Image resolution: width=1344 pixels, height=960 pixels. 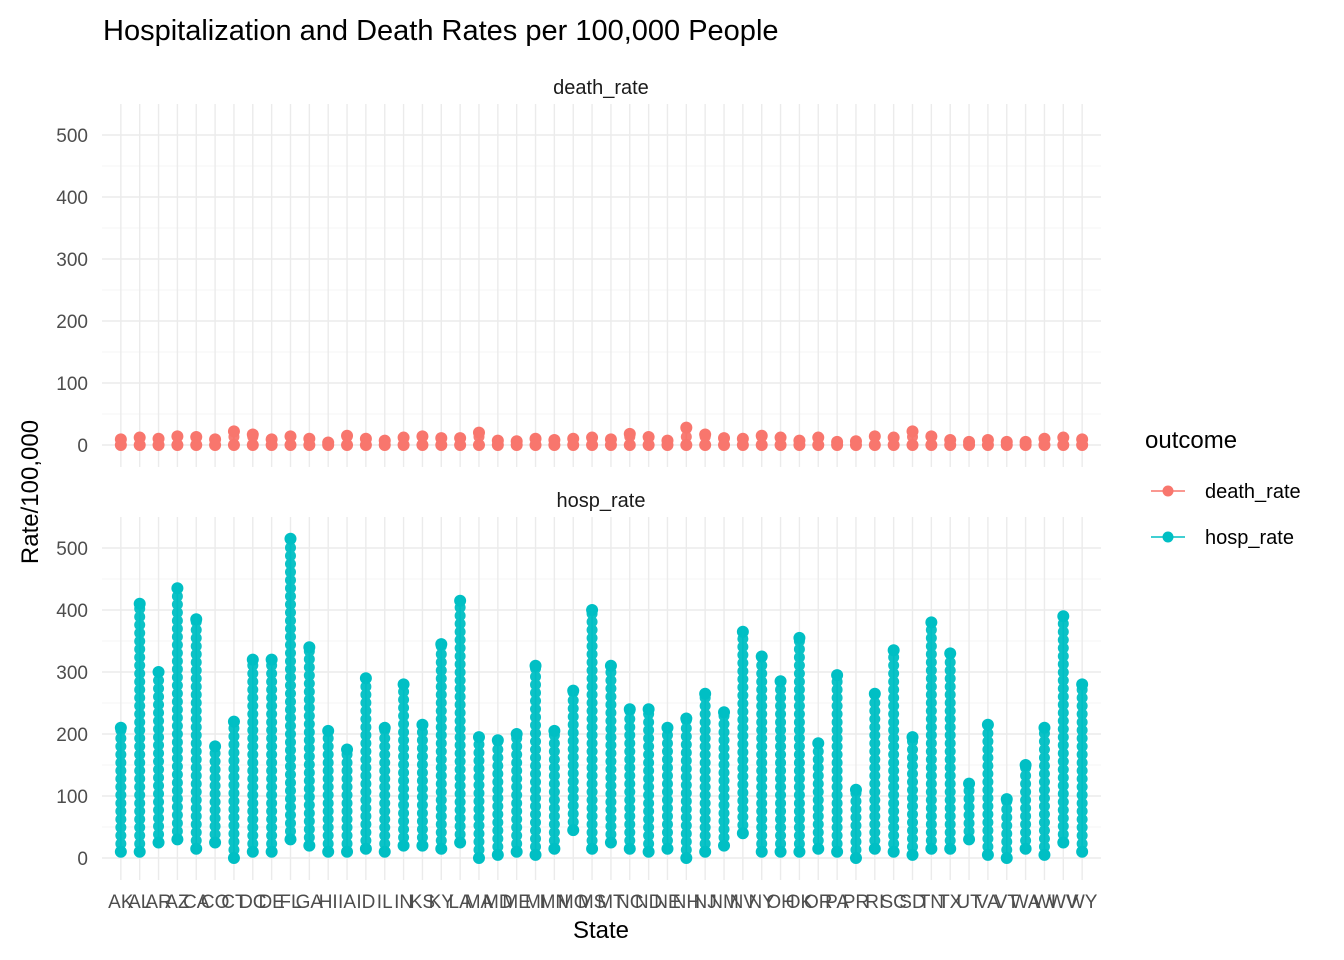 I want to click on death-rate-range-ny, so click(x=761, y=440).